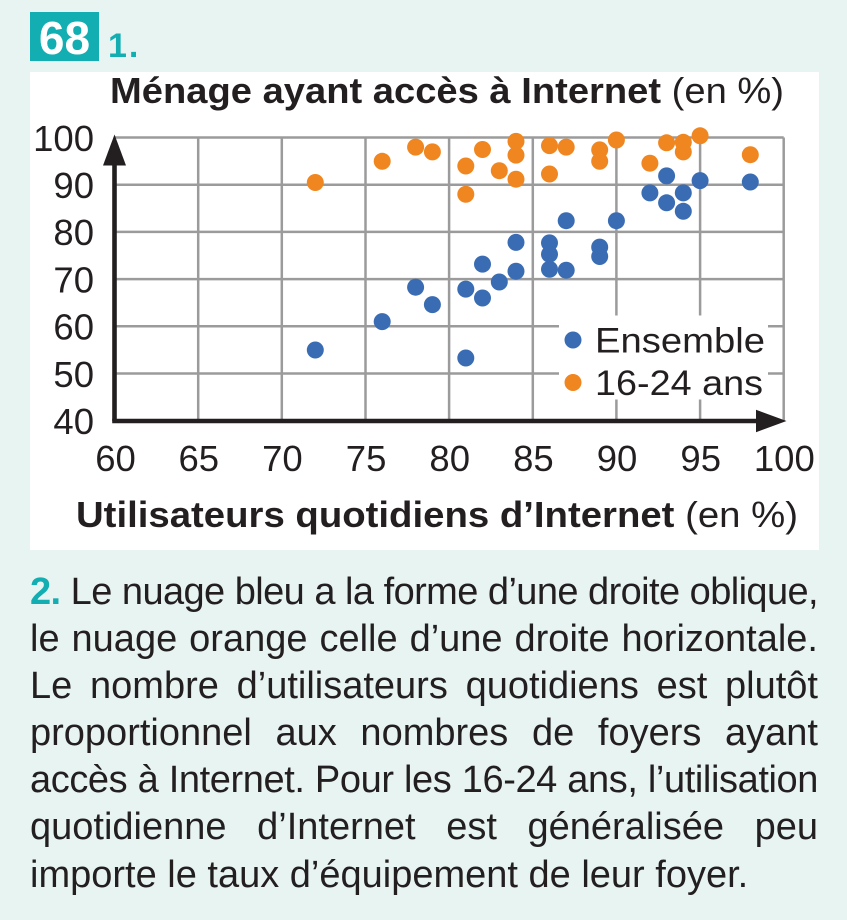 The width and height of the screenshot is (847, 920). Describe the element at coordinates (447, 90) in the screenshot. I see `svg-text:Ménage ayant accès à Internet: Ménage ayant accès à Internet (en %)` at that location.